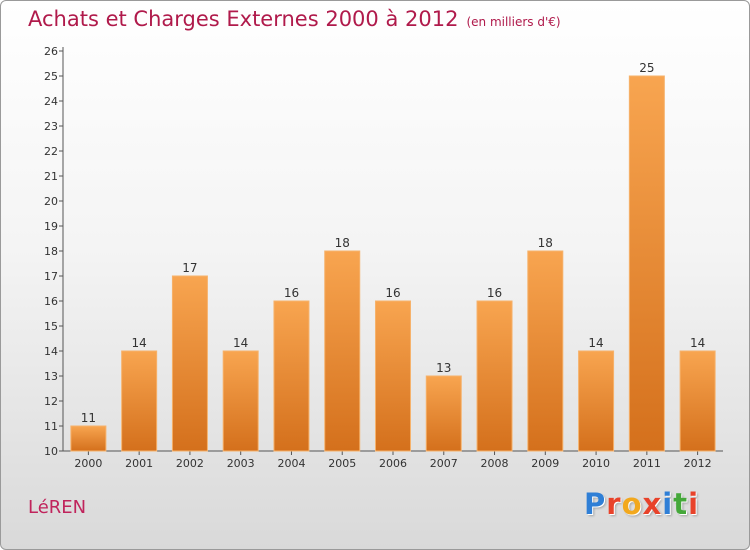 The image size is (750, 550). What do you see at coordinates (51, 376) in the screenshot?
I see `y-tick-label-13: 13` at bounding box center [51, 376].